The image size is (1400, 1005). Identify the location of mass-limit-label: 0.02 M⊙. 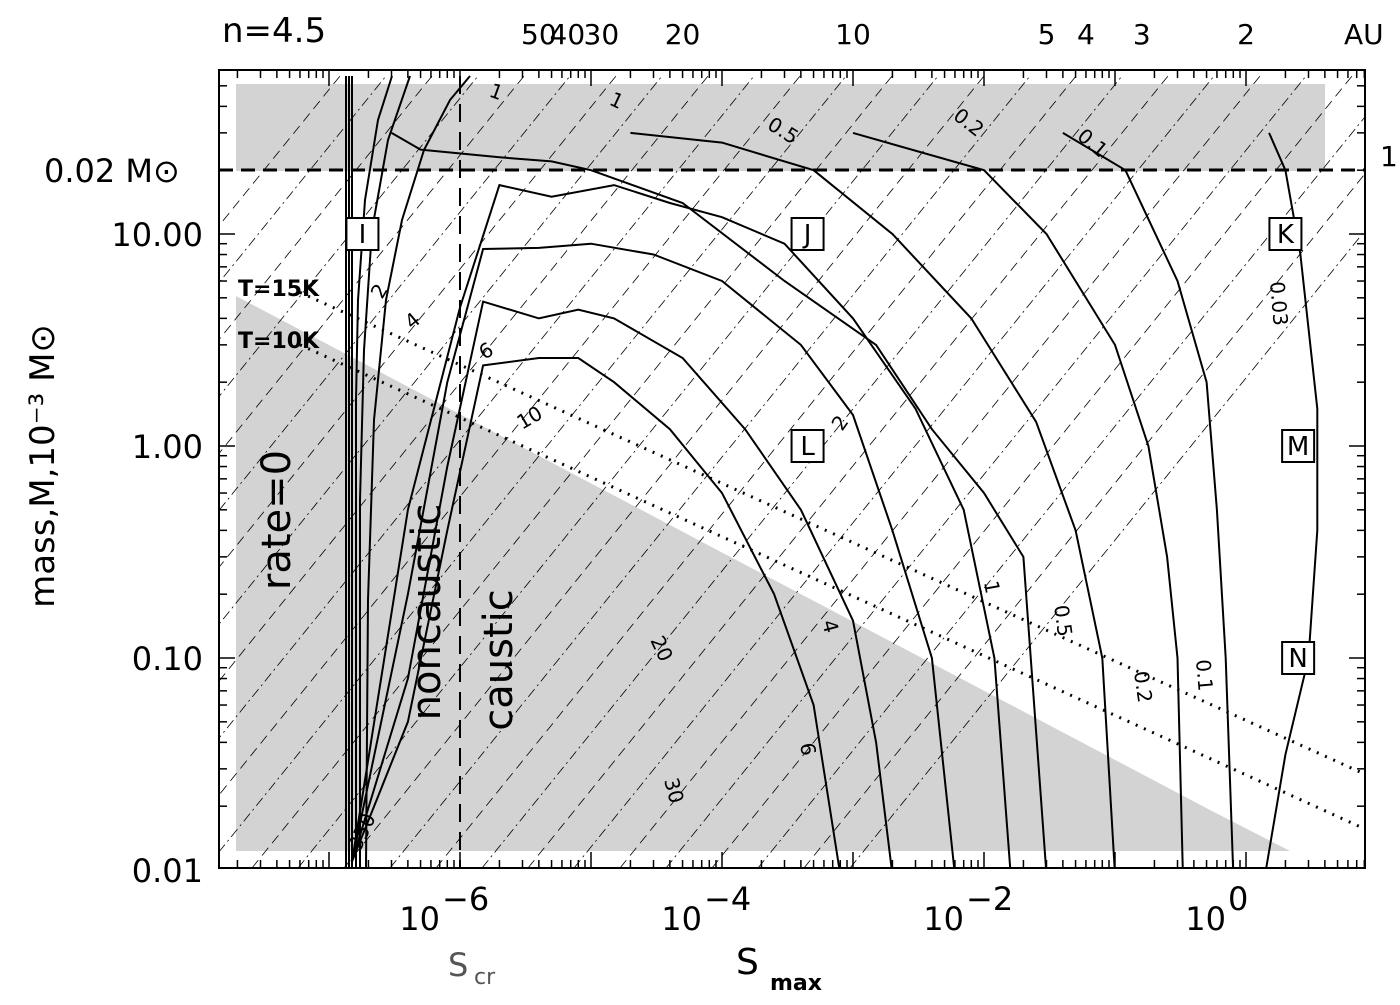
(112, 171).